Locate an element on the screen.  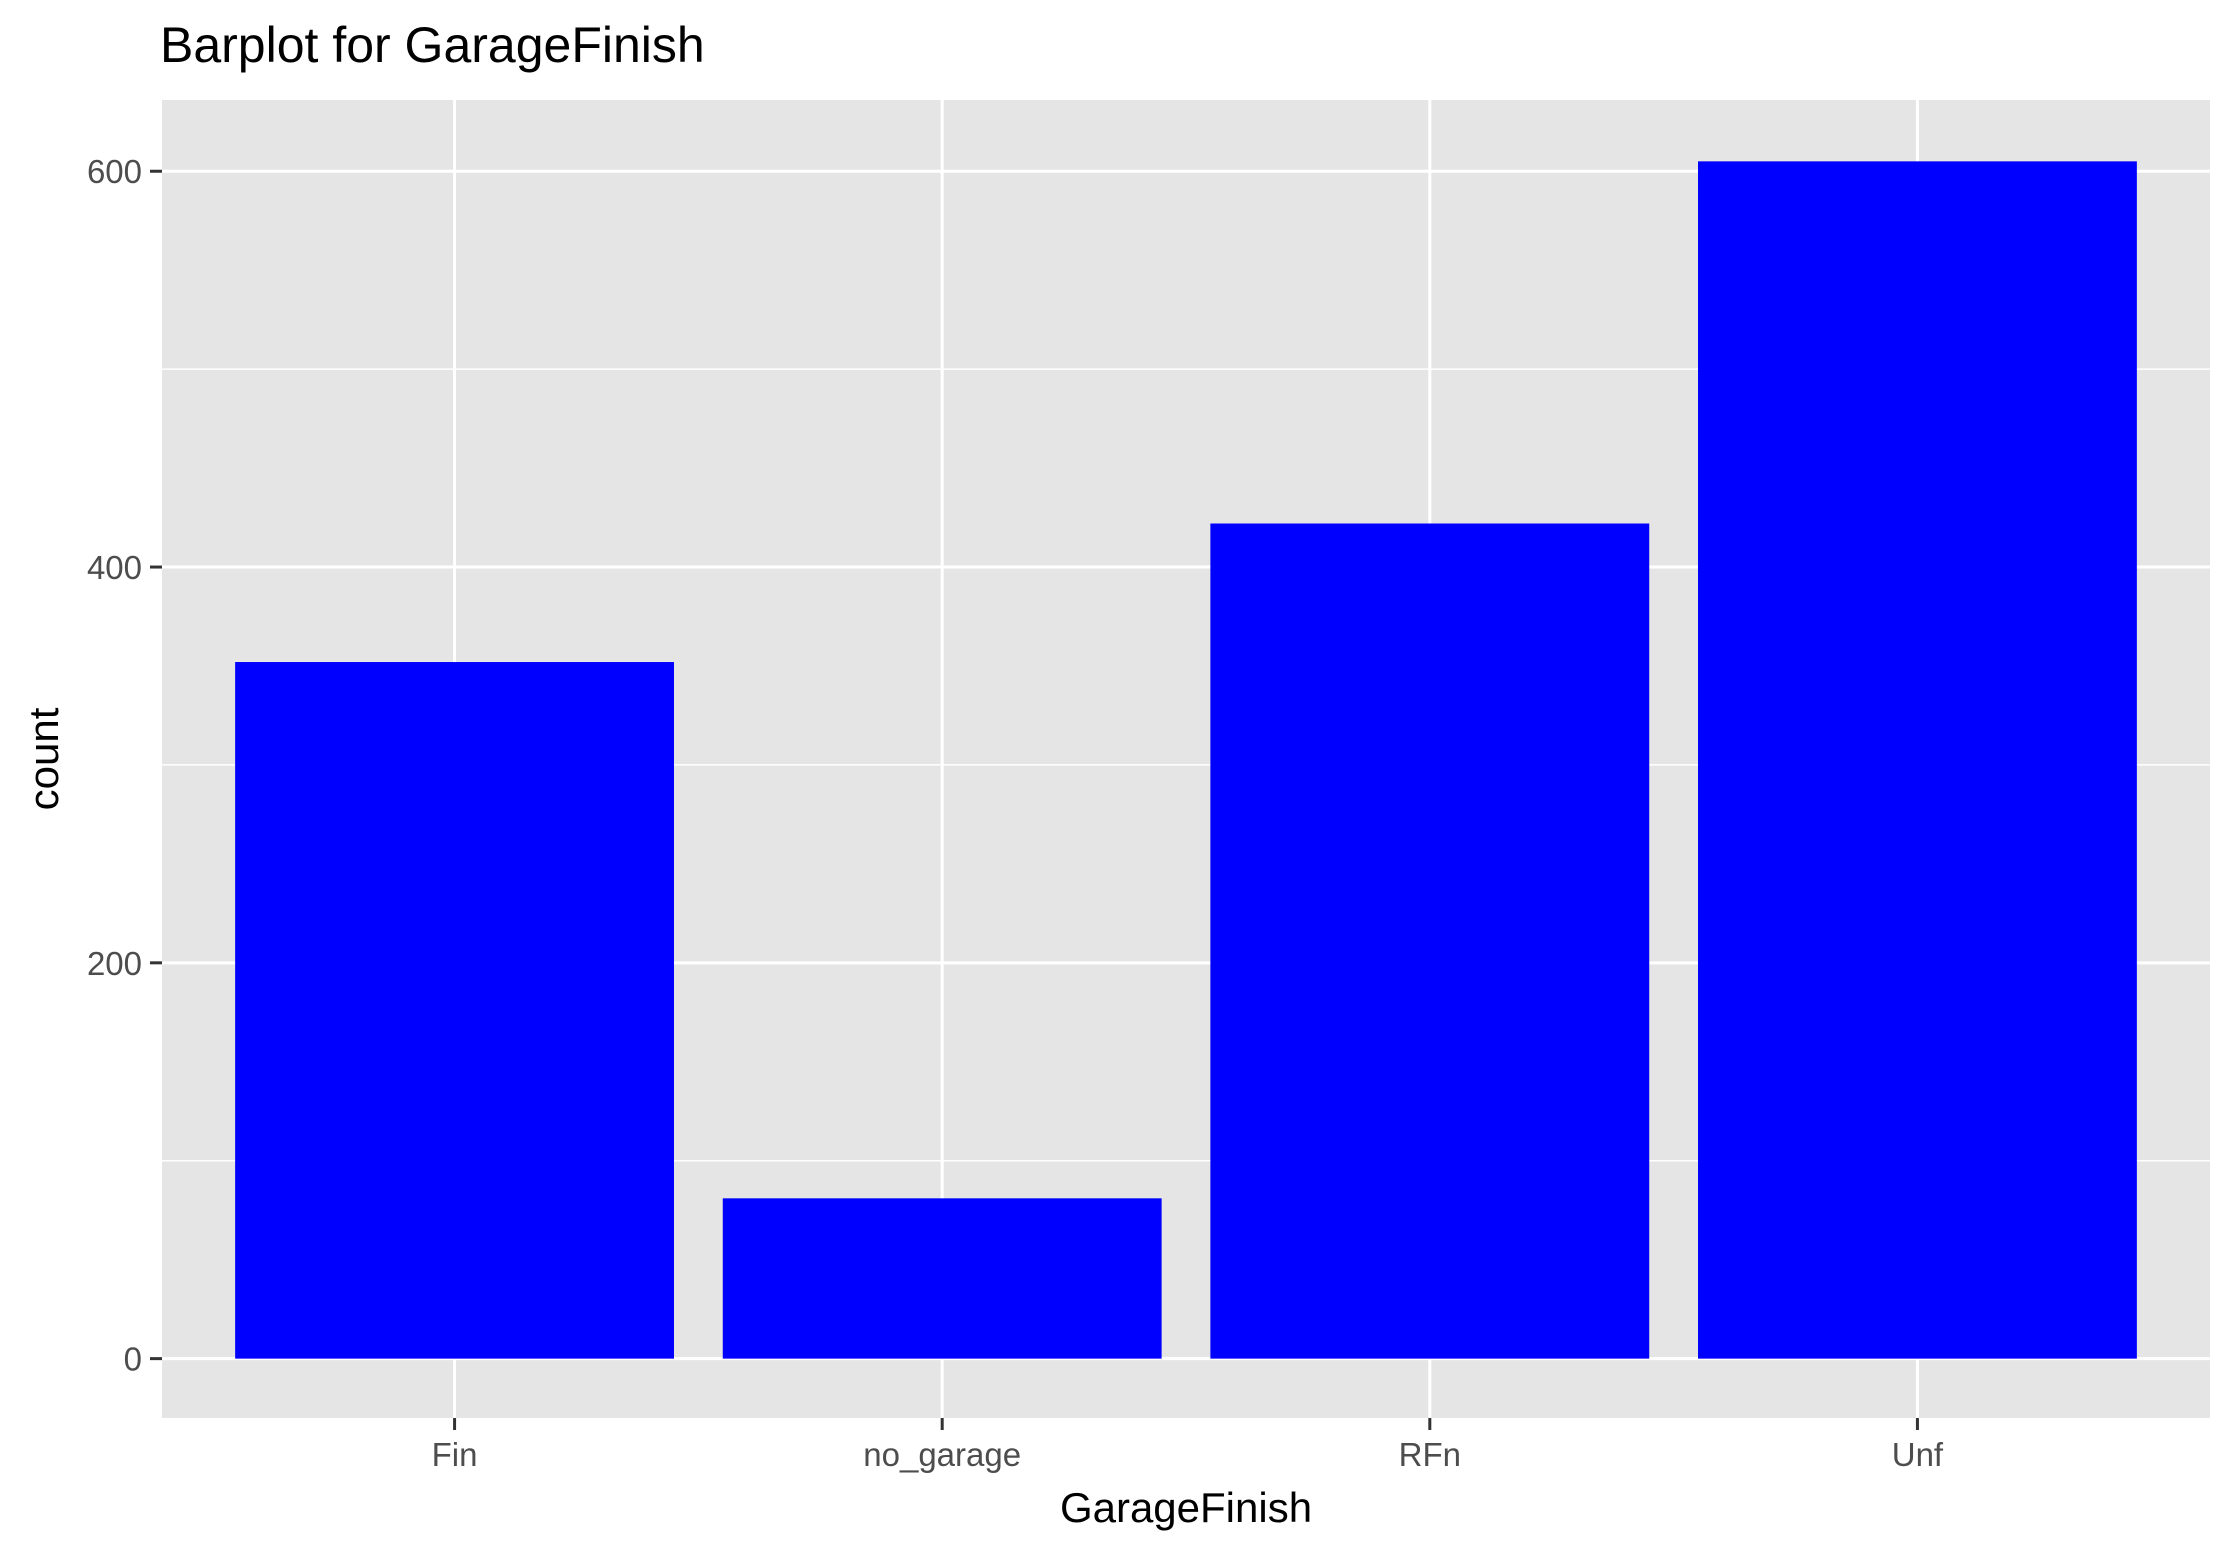
bar-Fin is located at coordinates (454, 1010).